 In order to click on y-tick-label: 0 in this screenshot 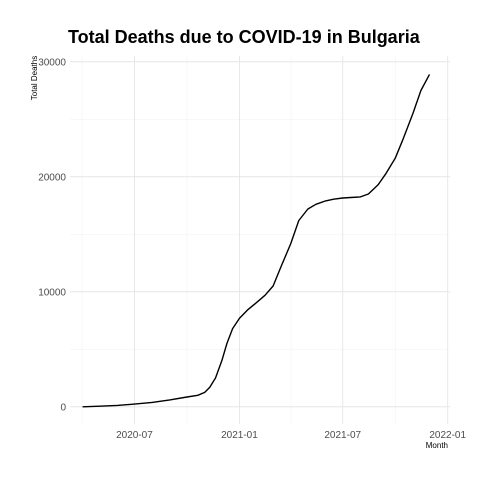, I will do `click(63, 407)`.